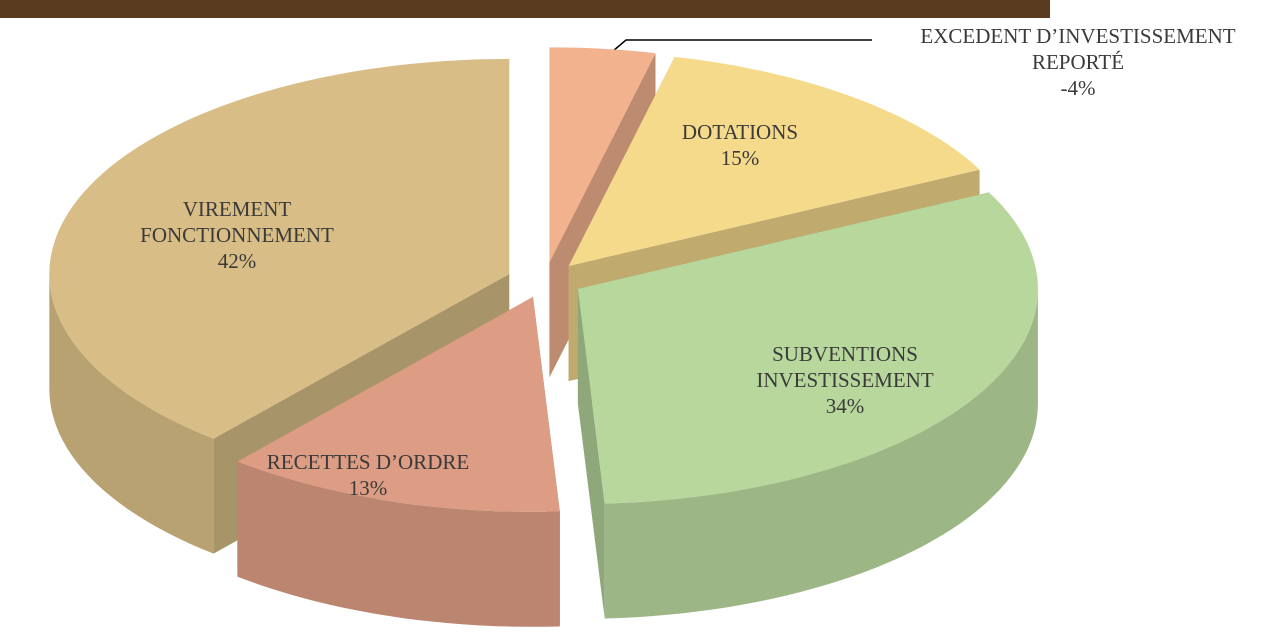 The height and width of the screenshot is (642, 1275). I want to click on data-label: EXCEDENT D’INVESTISSEMENT REPORTÉ -4%, so click(1078, 62).